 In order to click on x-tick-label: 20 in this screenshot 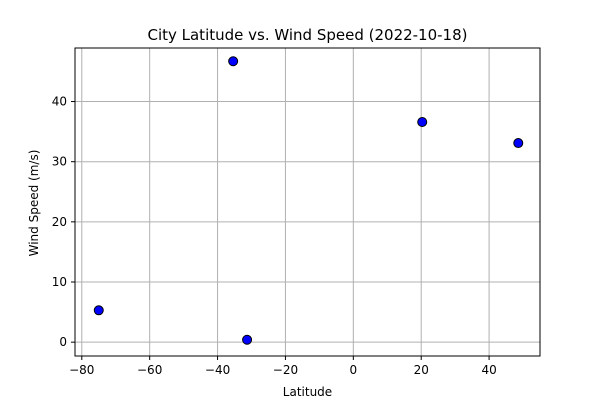, I will do `click(421, 370)`.